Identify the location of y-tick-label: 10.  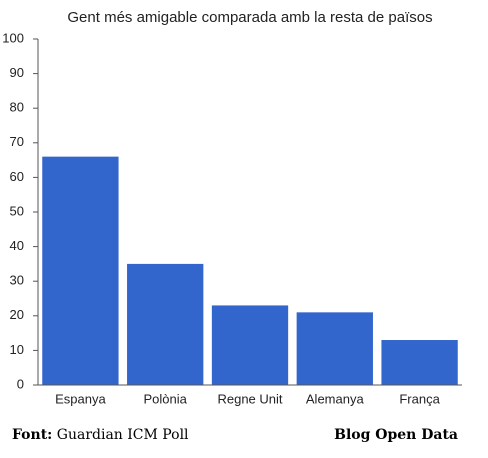
(17, 349).